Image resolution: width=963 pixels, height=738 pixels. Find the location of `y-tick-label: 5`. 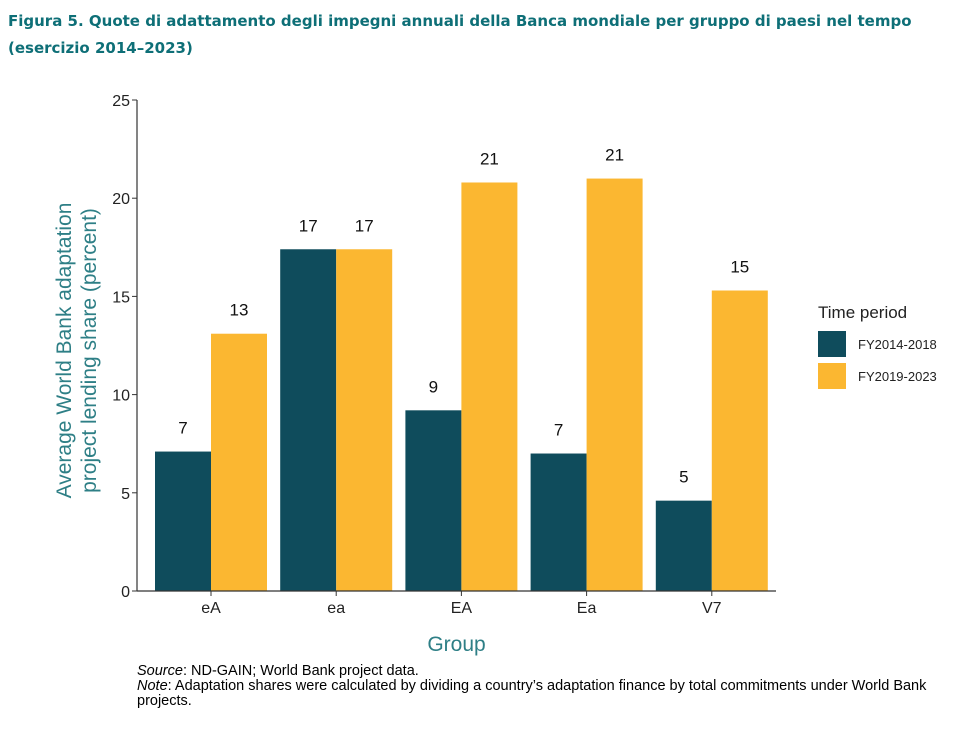

y-tick-label: 5 is located at coordinates (125, 494).